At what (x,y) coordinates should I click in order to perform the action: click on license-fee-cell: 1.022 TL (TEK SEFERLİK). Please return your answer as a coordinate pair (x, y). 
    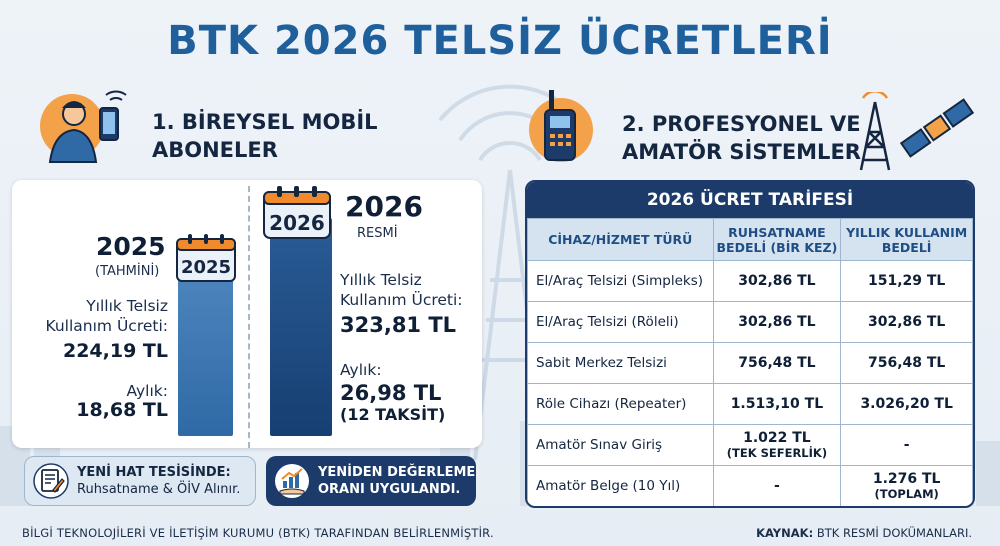
    Looking at the image, I should click on (777, 445).